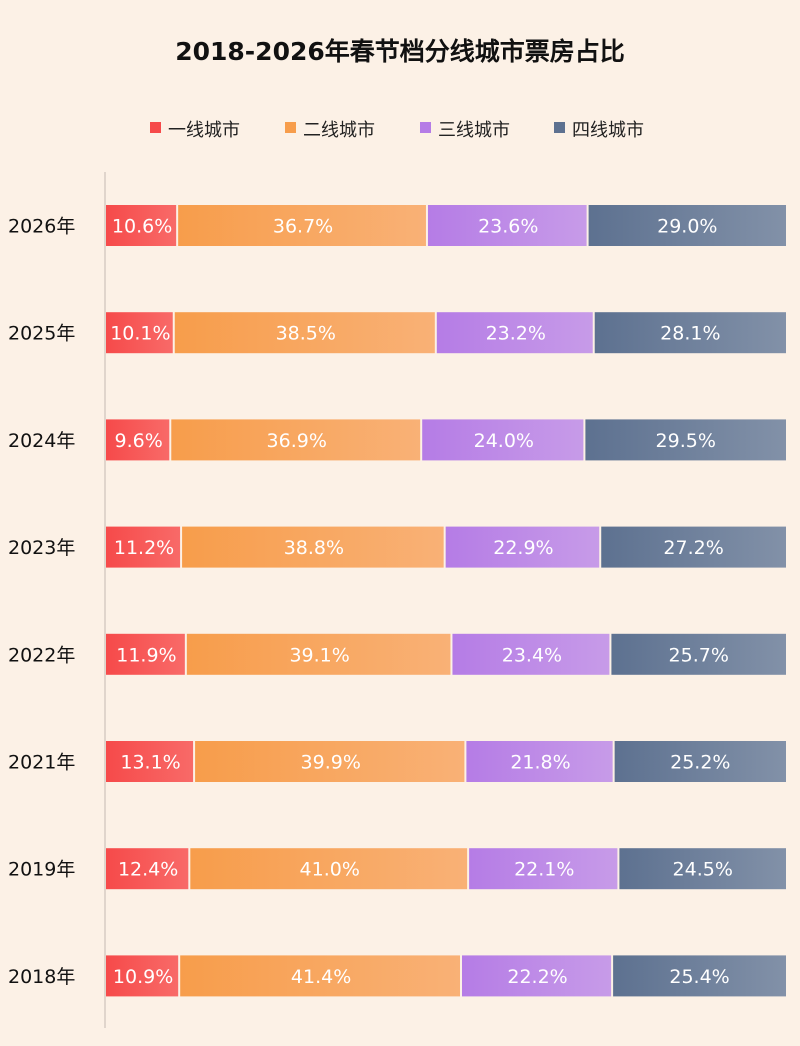  I want to click on data-label: 25.4%, so click(699, 977).